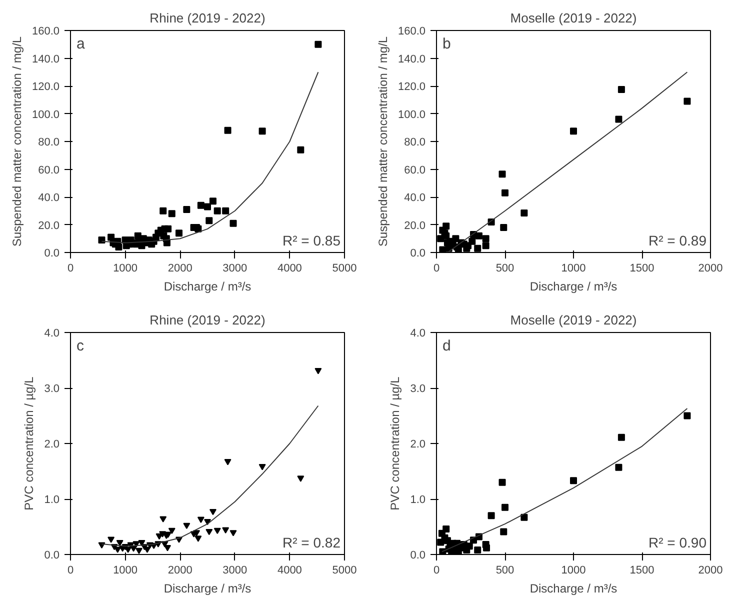 This screenshot has height=605, width=732. Describe the element at coordinates (446, 346) in the screenshot. I see `annotation: d` at that location.